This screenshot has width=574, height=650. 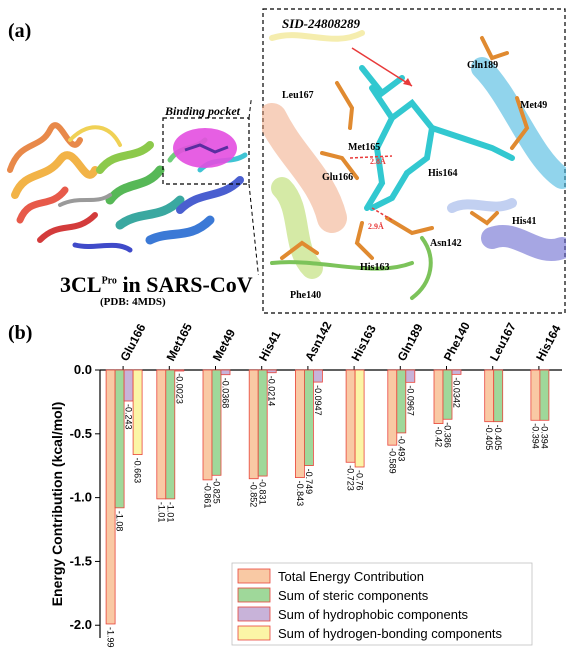 What do you see at coordinates (298, 95) in the screenshot?
I see `residue-label-leu167: Leu167` at bounding box center [298, 95].